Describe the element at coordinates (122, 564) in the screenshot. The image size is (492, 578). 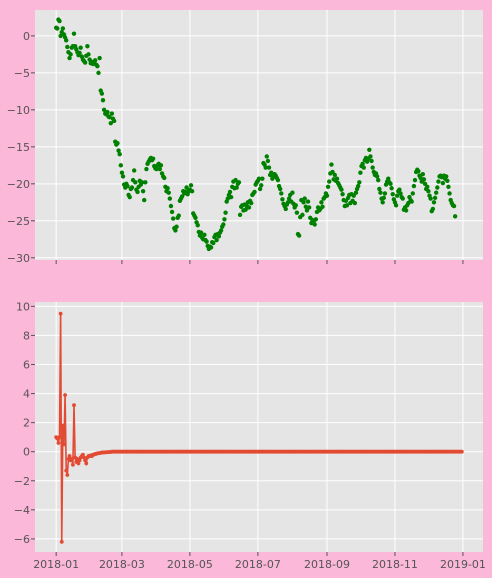
I see `bot-xtick-label: 2018-03` at that location.